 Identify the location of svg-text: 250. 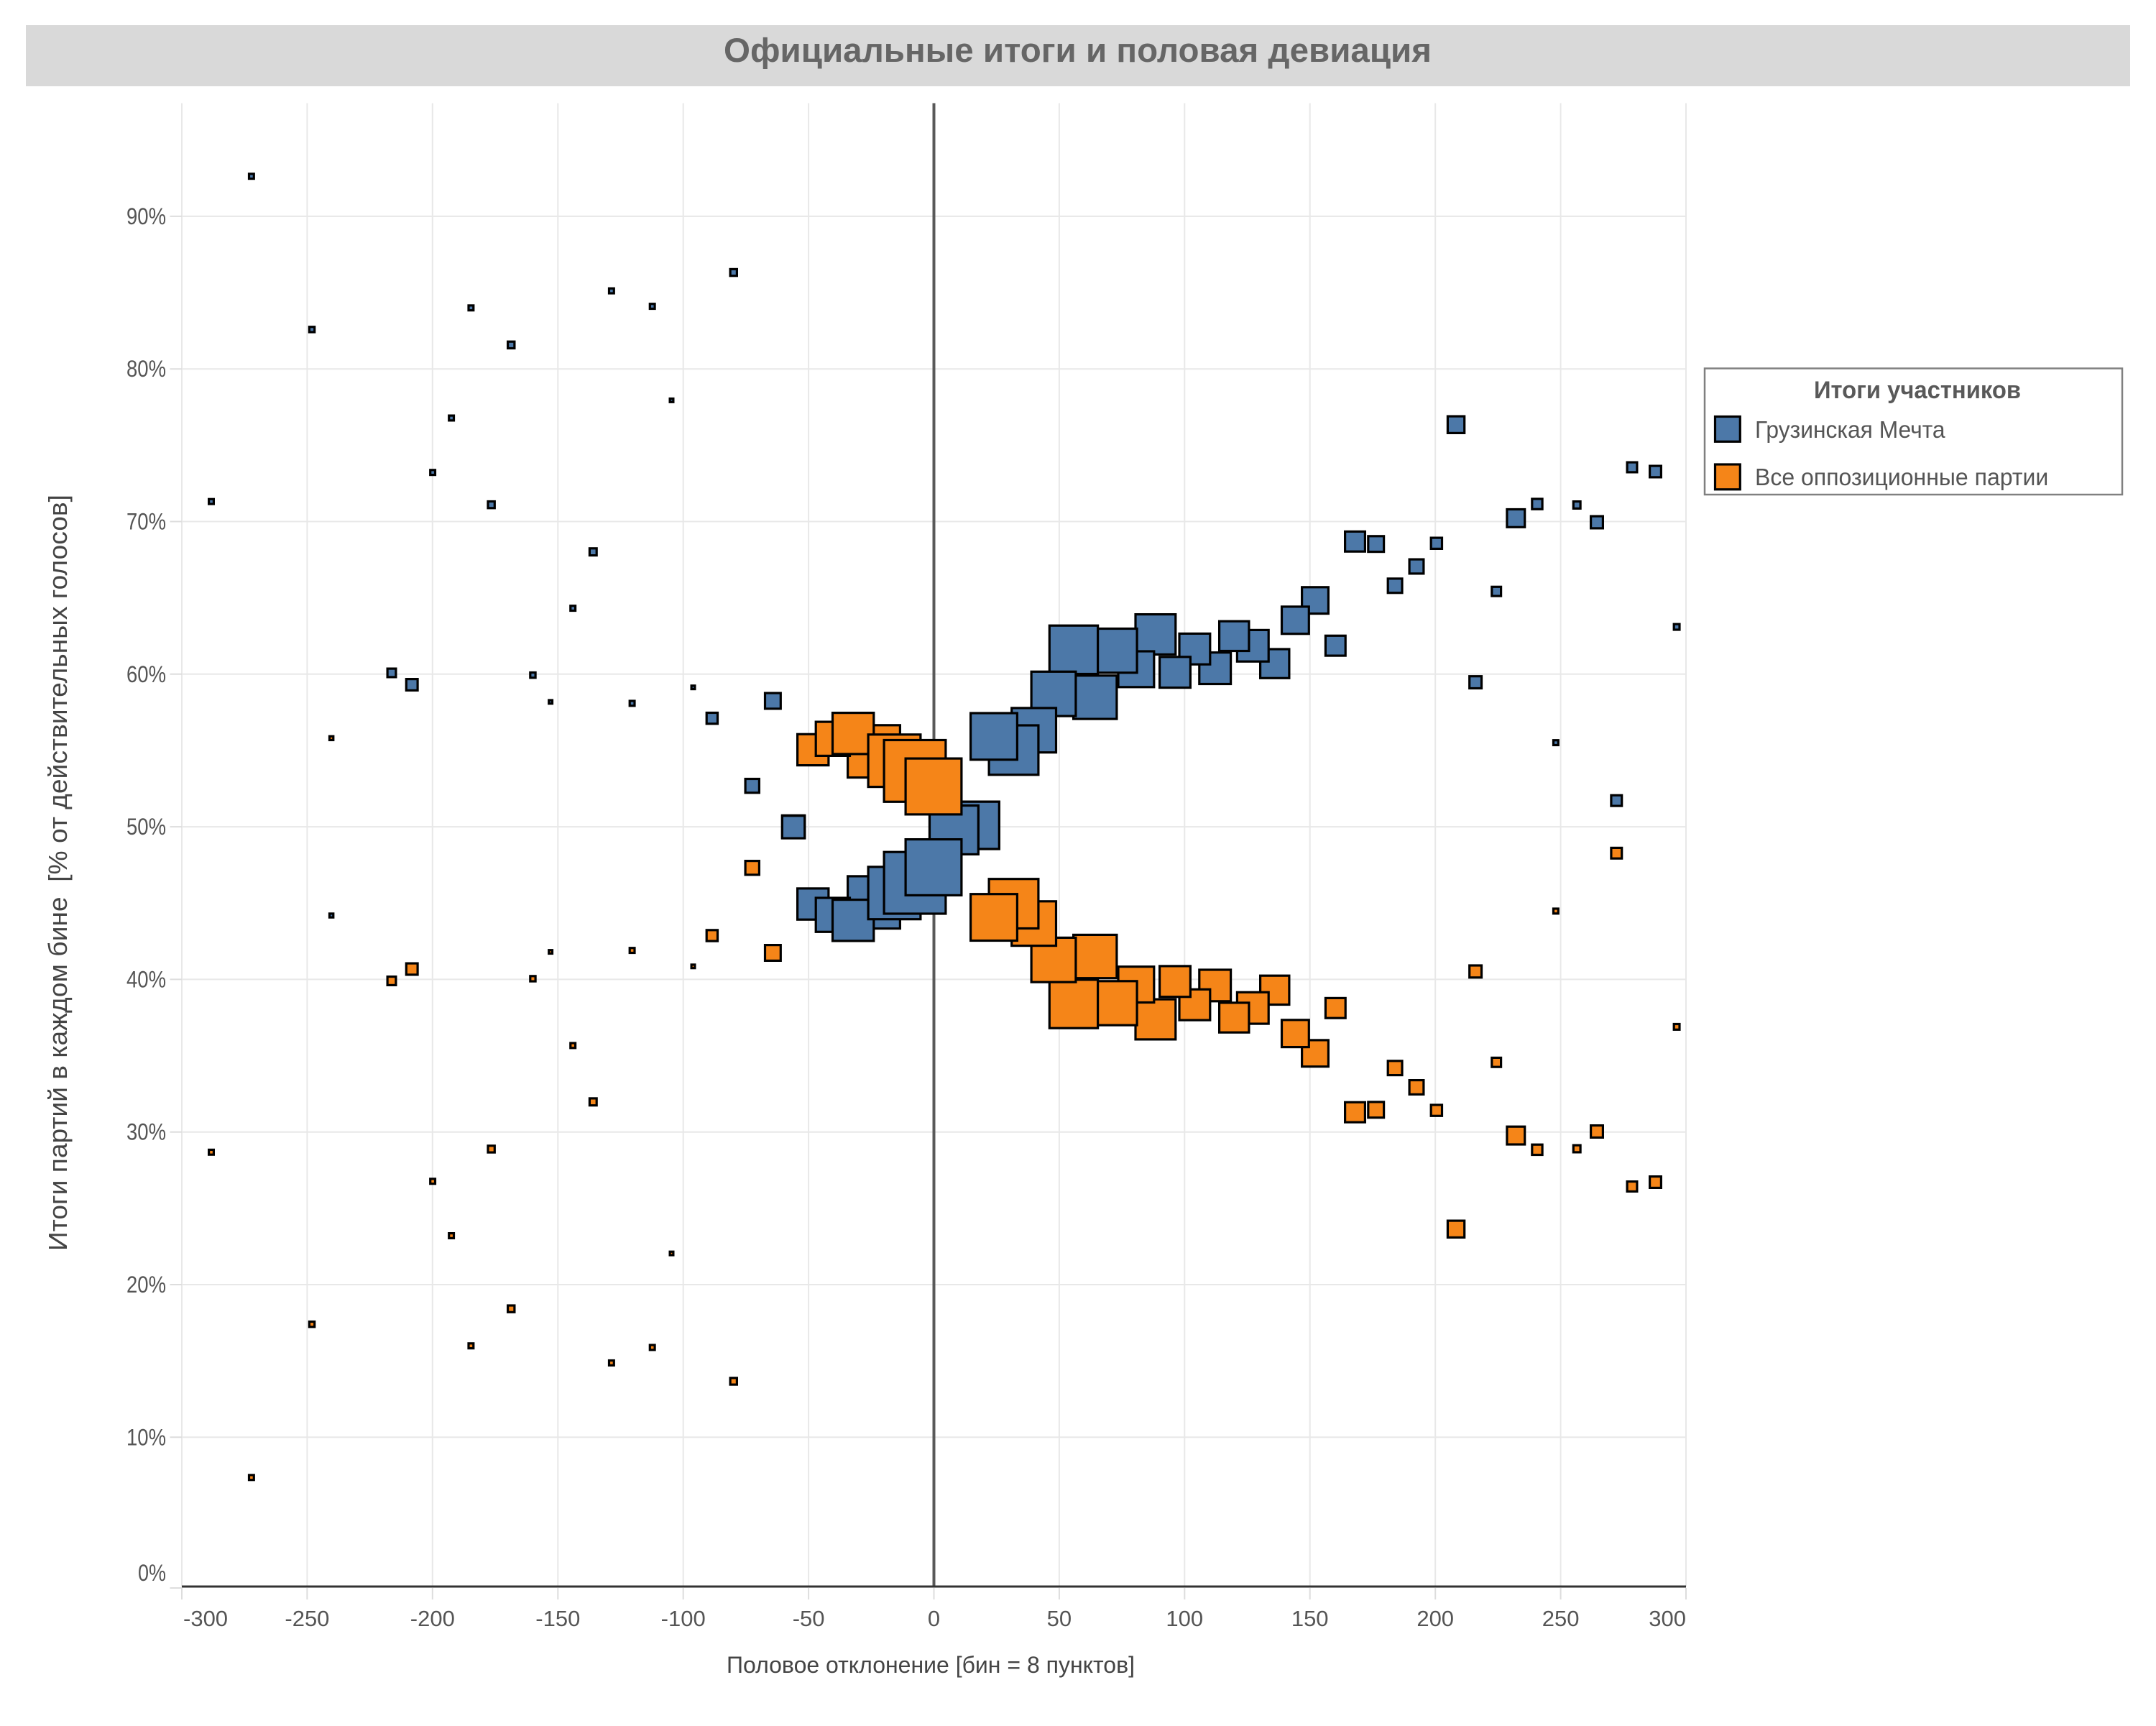
(1561, 1618).